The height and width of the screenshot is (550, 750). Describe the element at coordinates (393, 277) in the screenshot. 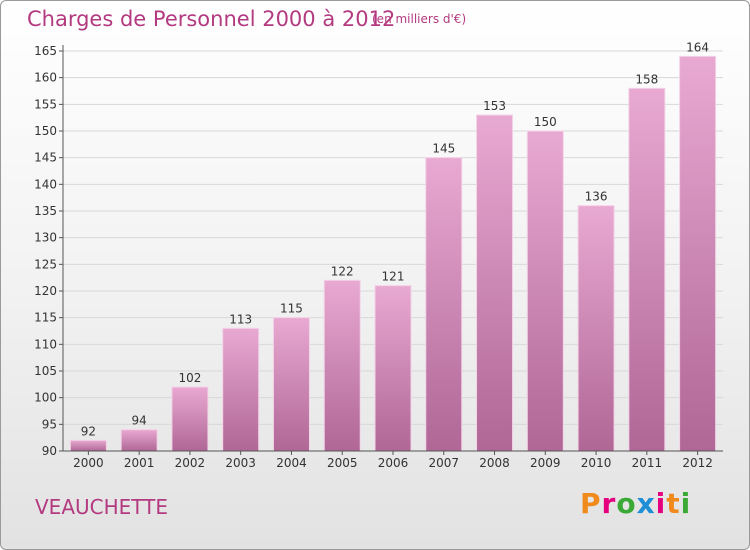

I see `data-label: 121` at that location.